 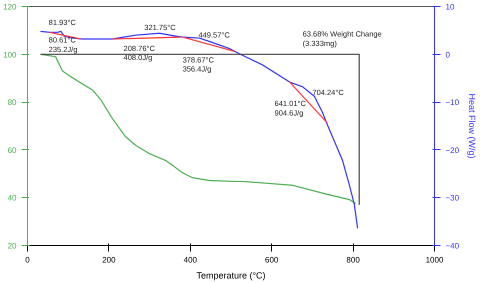 What do you see at coordinates (27, 260) in the screenshot?
I see `x-tick-label: 0` at bounding box center [27, 260].